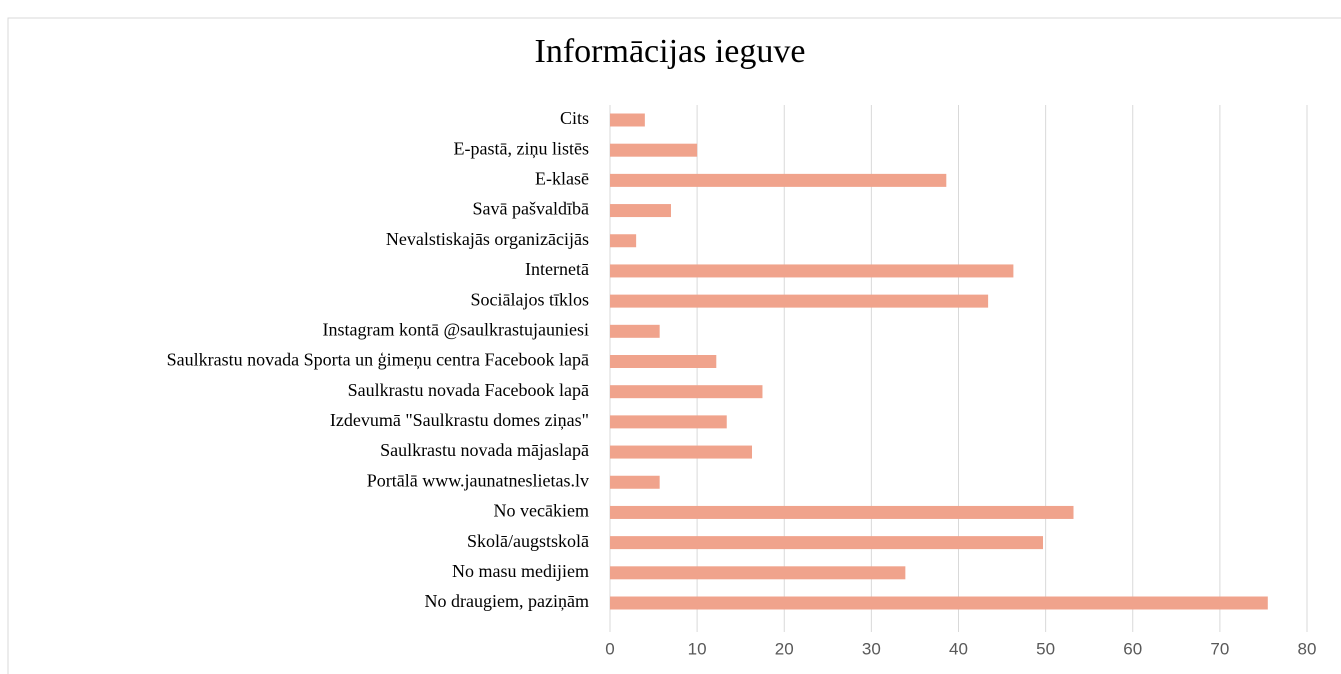  What do you see at coordinates (487, 239) in the screenshot?
I see `y-tick-label: Nevalstiskajās organizācijās` at bounding box center [487, 239].